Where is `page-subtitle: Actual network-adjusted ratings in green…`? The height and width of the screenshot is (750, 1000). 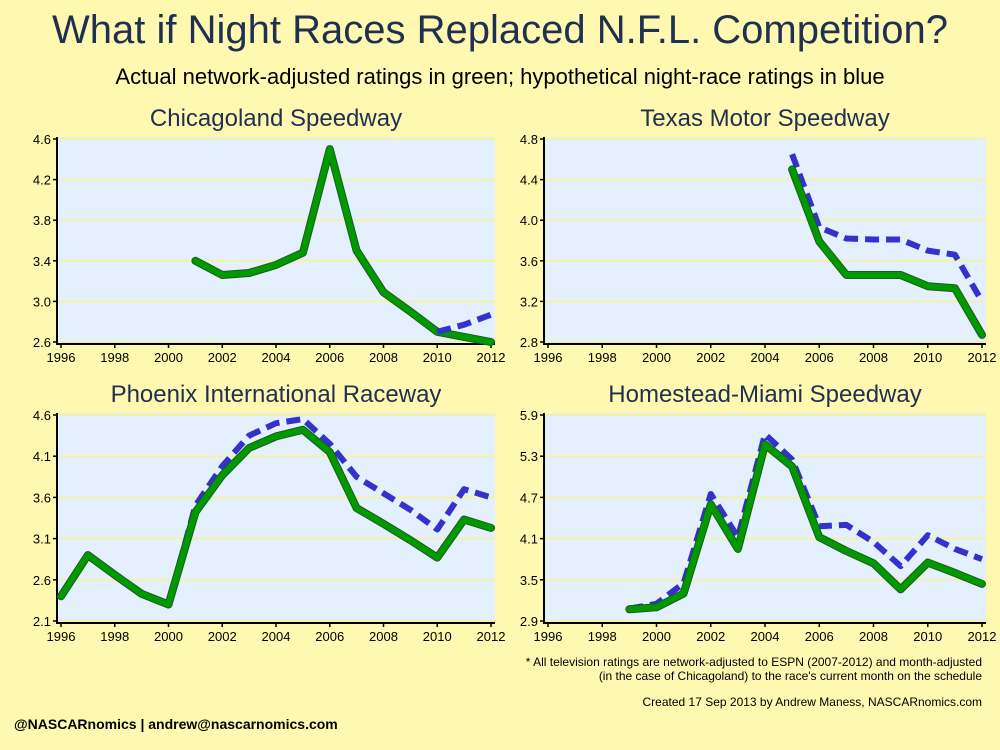
page-subtitle: Actual network-adjusted ratings in green… is located at coordinates (500, 76).